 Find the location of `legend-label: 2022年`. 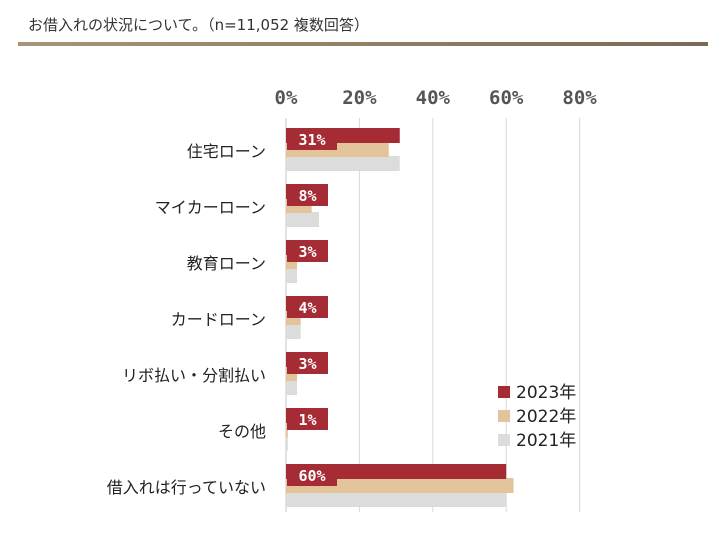

legend-label: 2022年 is located at coordinates (546, 417).